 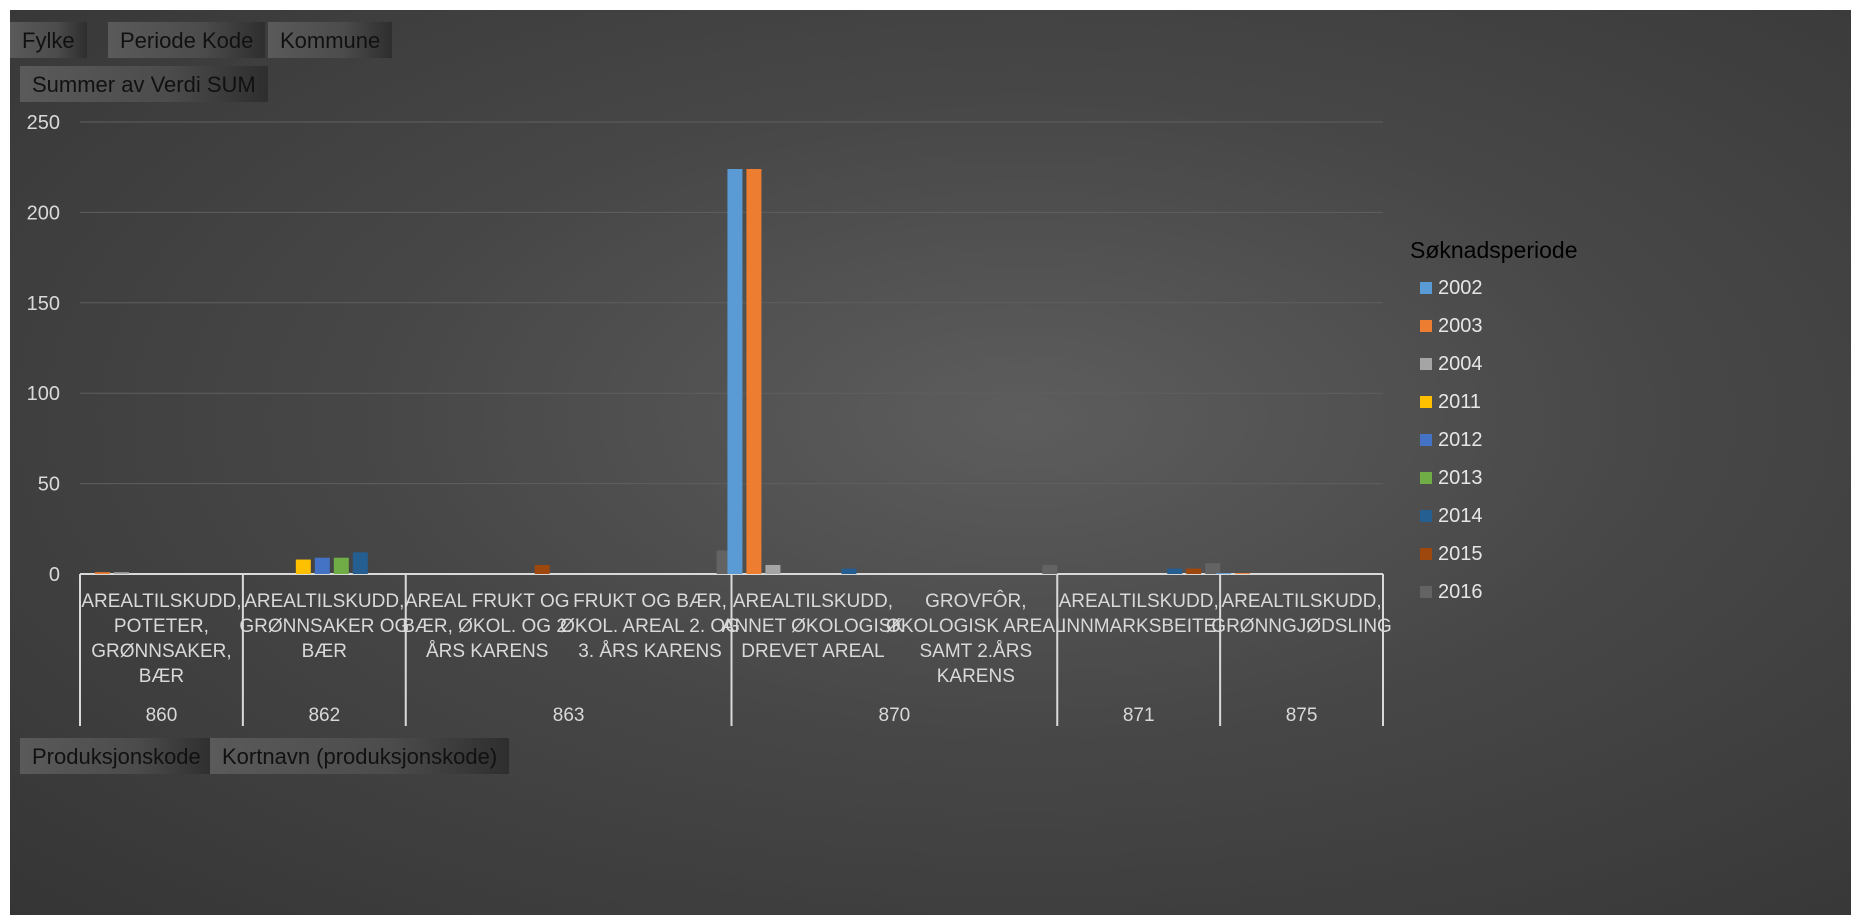 I want to click on legend-label: 2004, so click(x=1460, y=364).